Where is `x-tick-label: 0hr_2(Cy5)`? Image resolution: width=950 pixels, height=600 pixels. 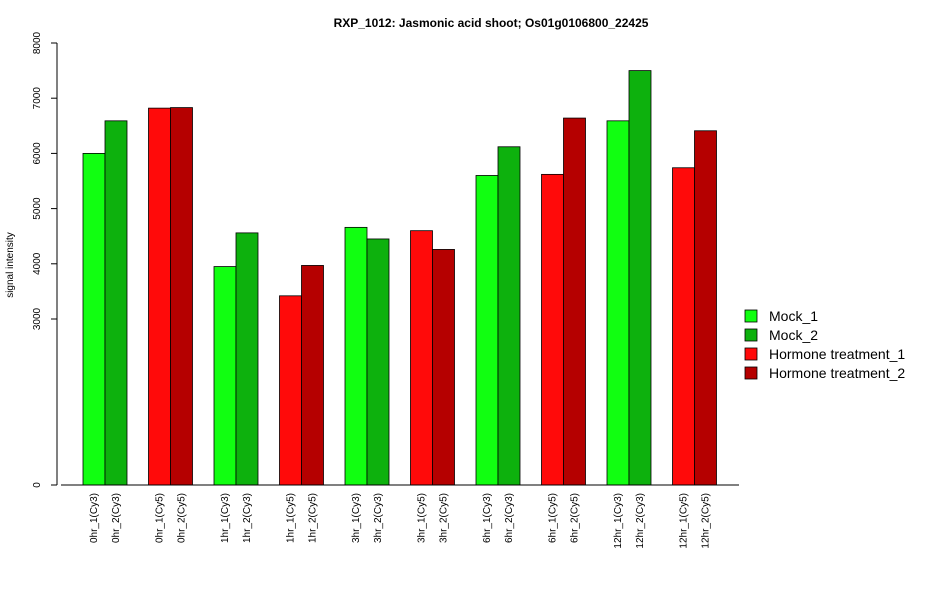
x-tick-label: 0hr_2(Cy5) is located at coordinates (182, 518).